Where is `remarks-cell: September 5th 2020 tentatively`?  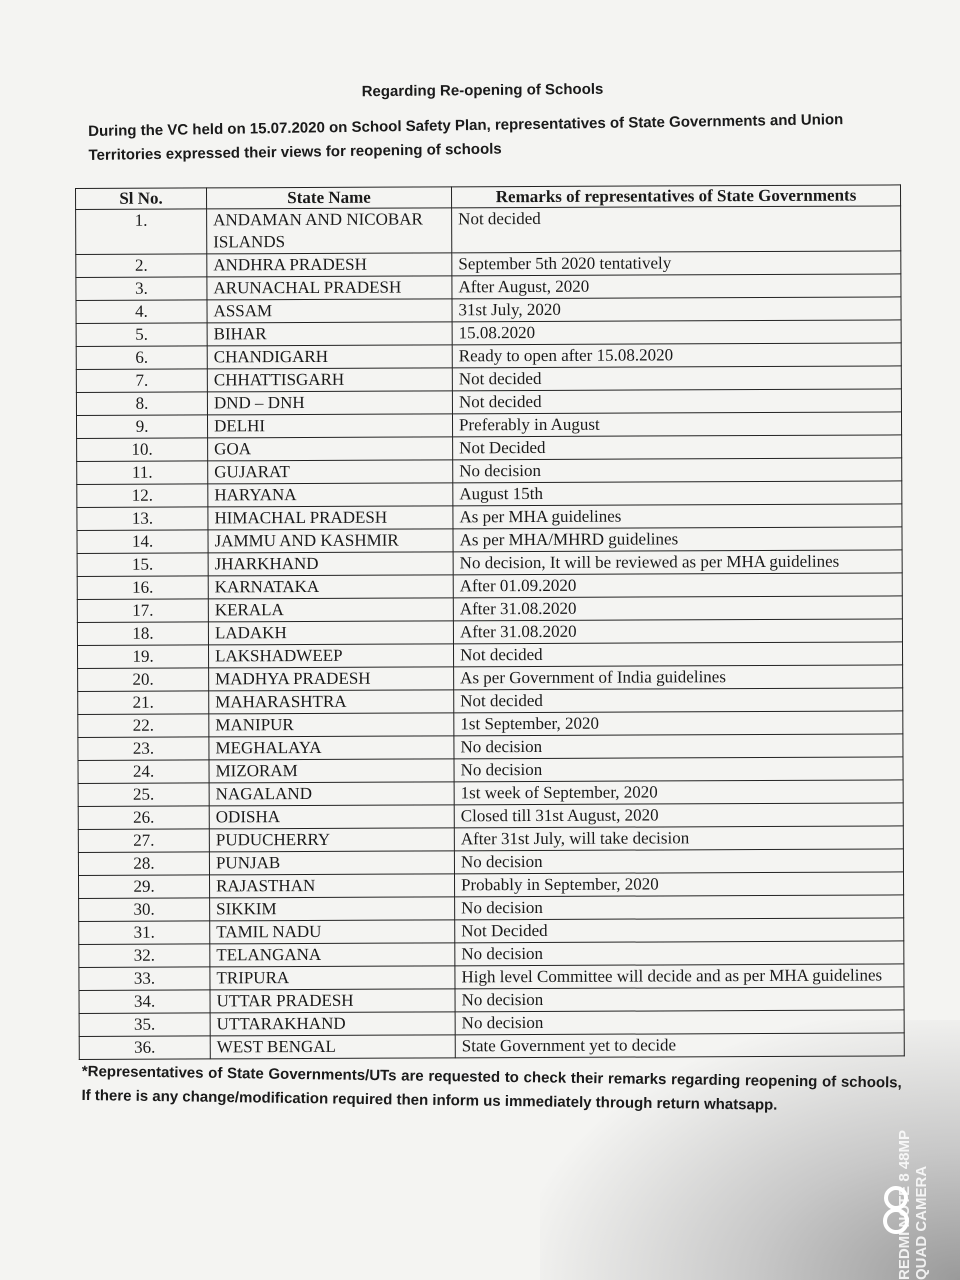
remarks-cell: September 5th 2020 tentatively is located at coordinates (676, 263).